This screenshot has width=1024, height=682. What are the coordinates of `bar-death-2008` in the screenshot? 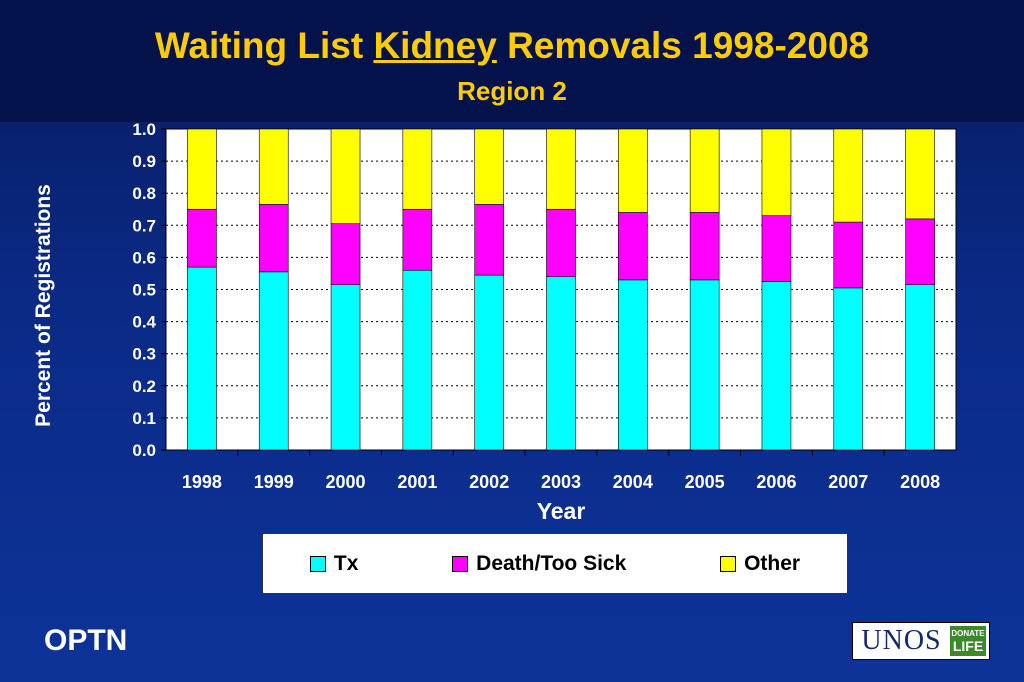 It's located at (920, 251).